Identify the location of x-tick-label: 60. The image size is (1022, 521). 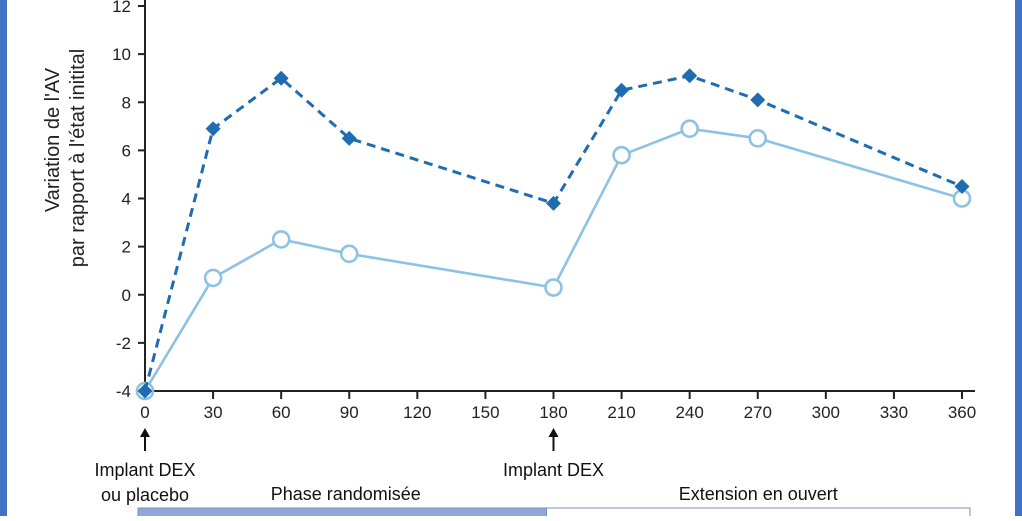
(281, 412).